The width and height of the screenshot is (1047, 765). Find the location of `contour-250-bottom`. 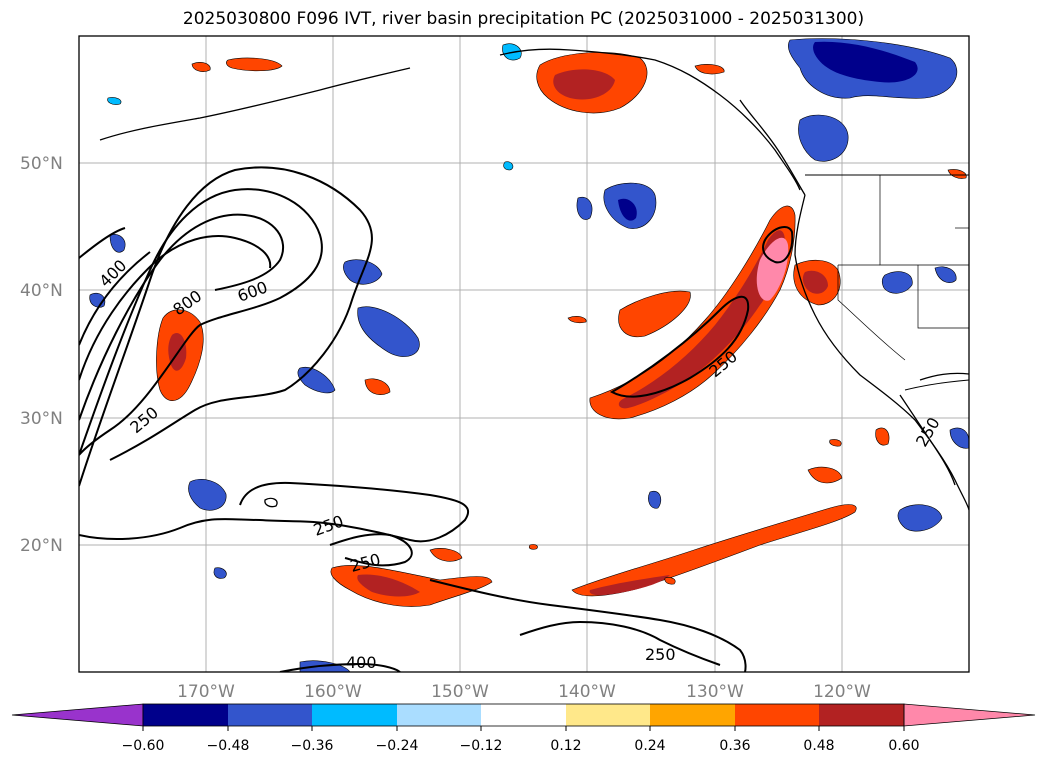

contour-250-bottom is located at coordinates (588, 625).